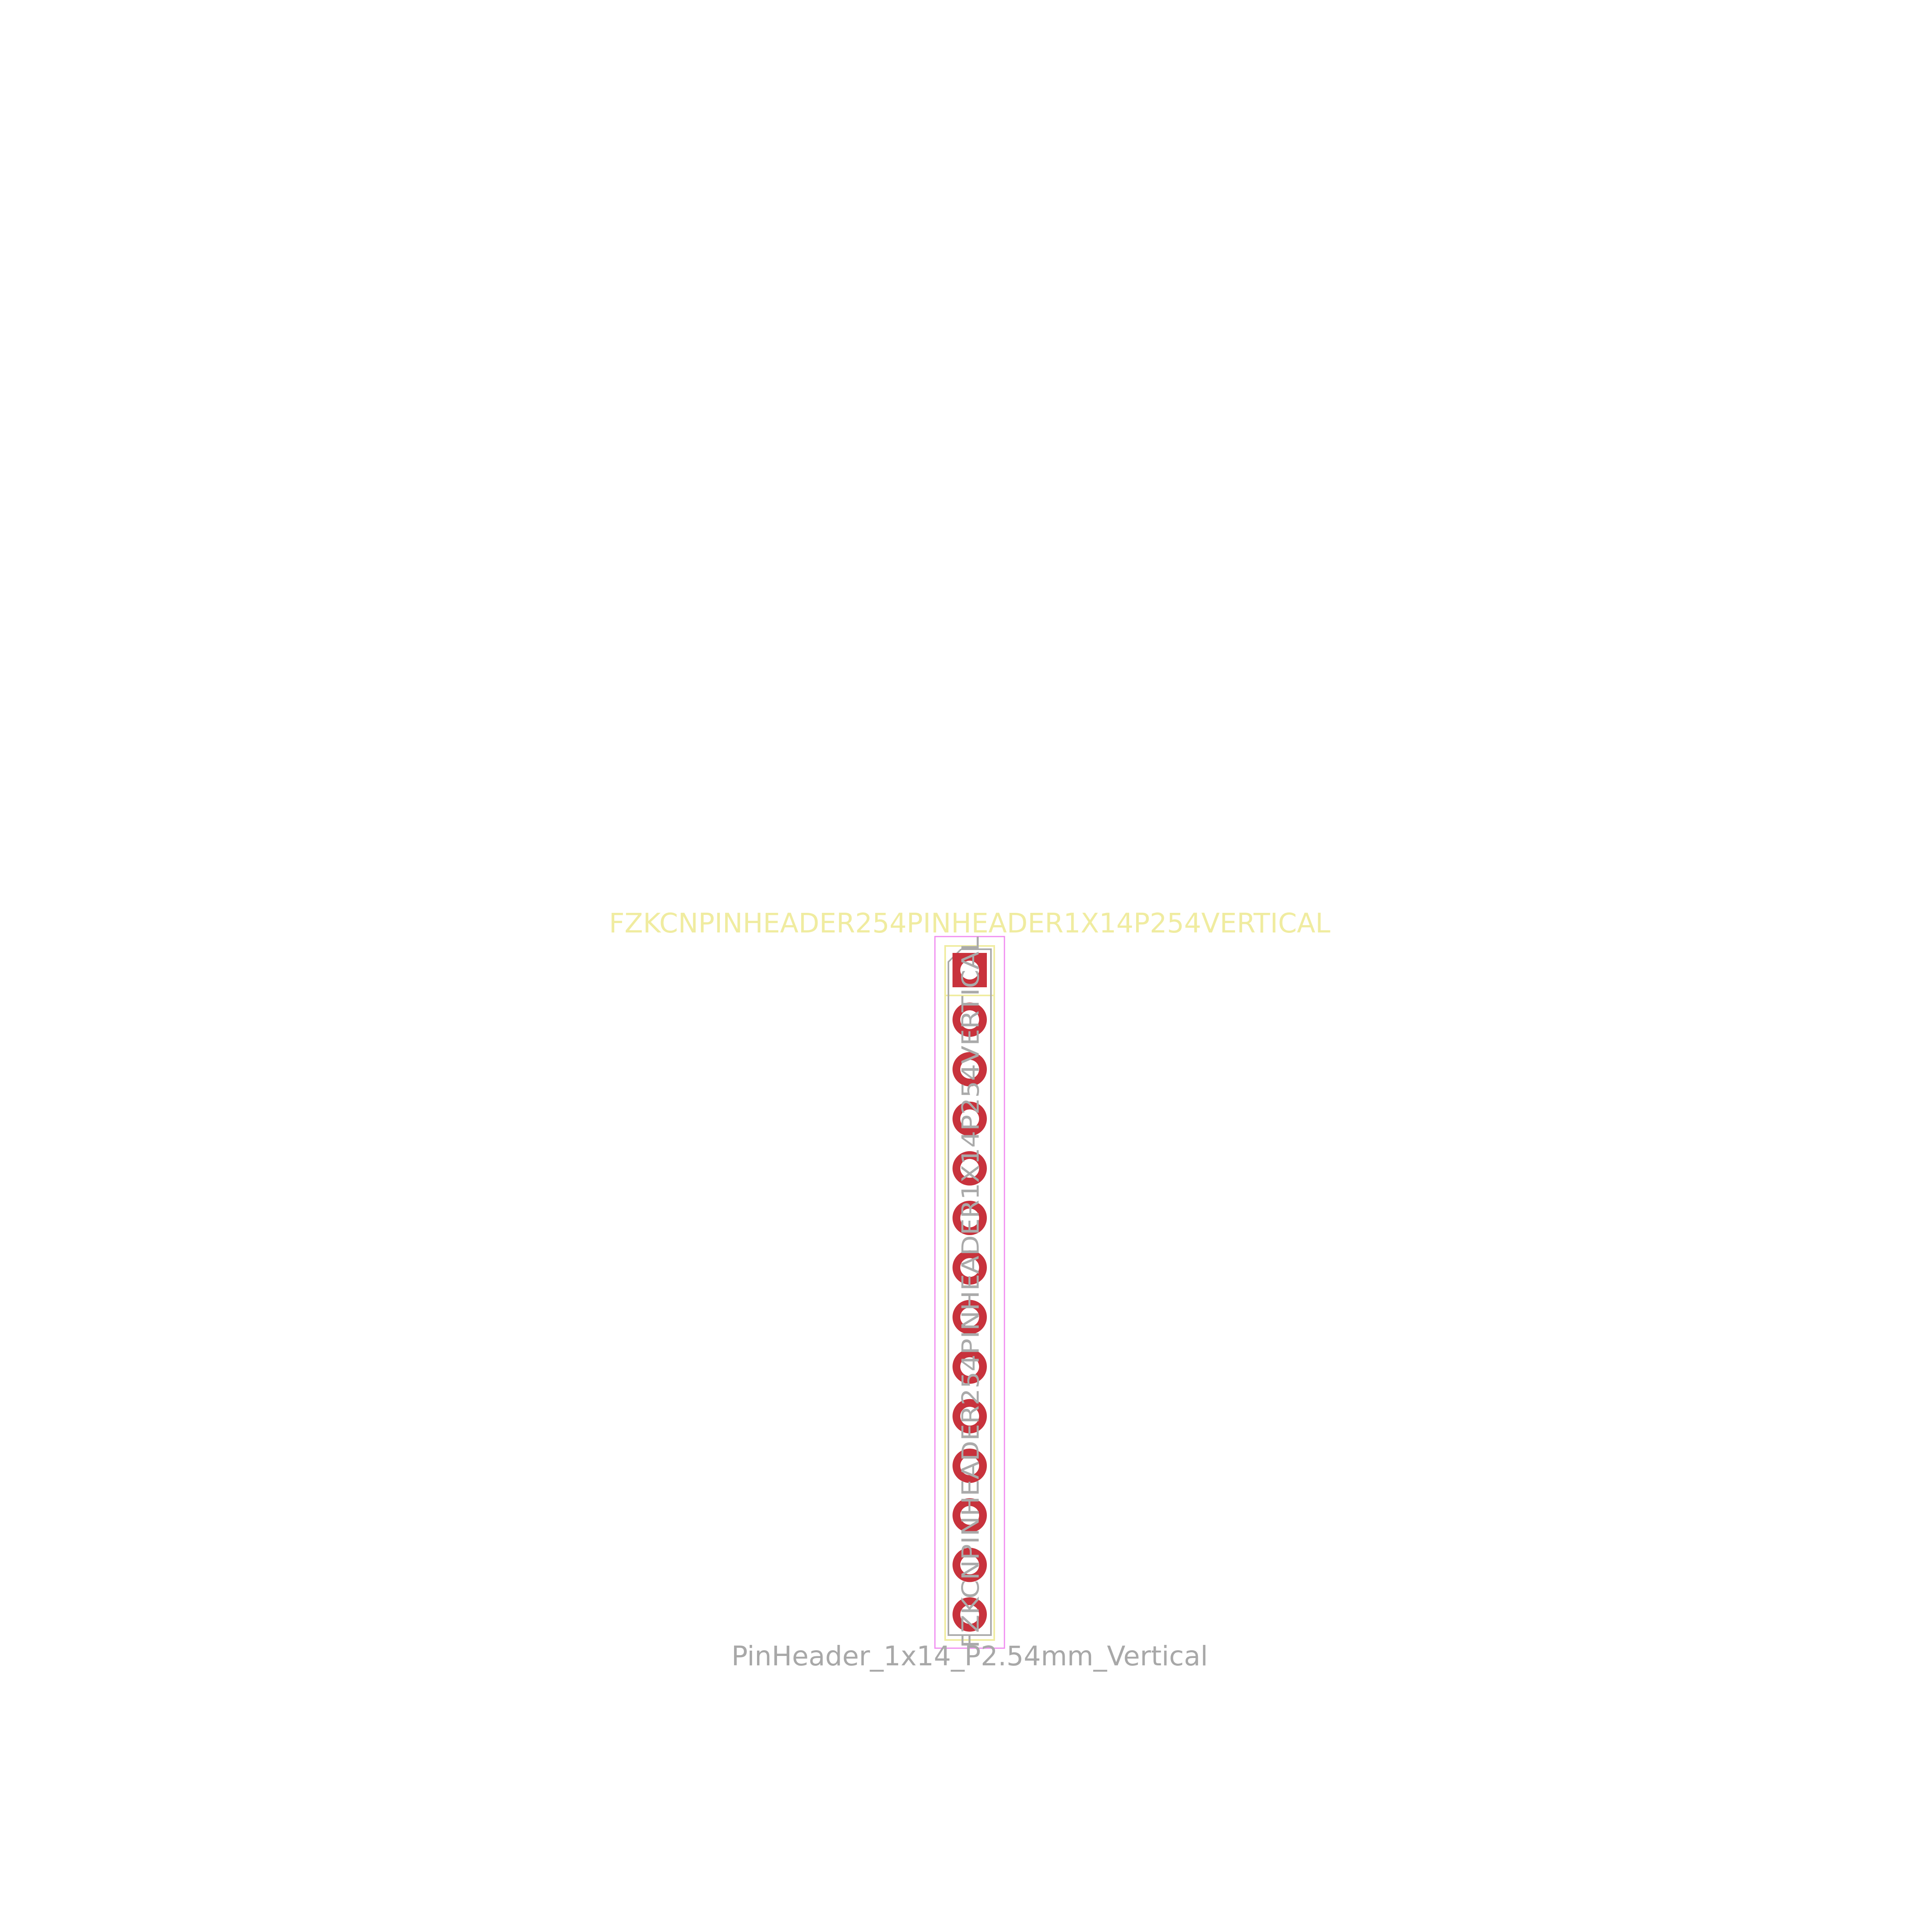 The height and width of the screenshot is (1932, 1932). I want to click on footprint-value: PinHeader_1x14_P2.54mm_Vertical, so click(970, 1656).